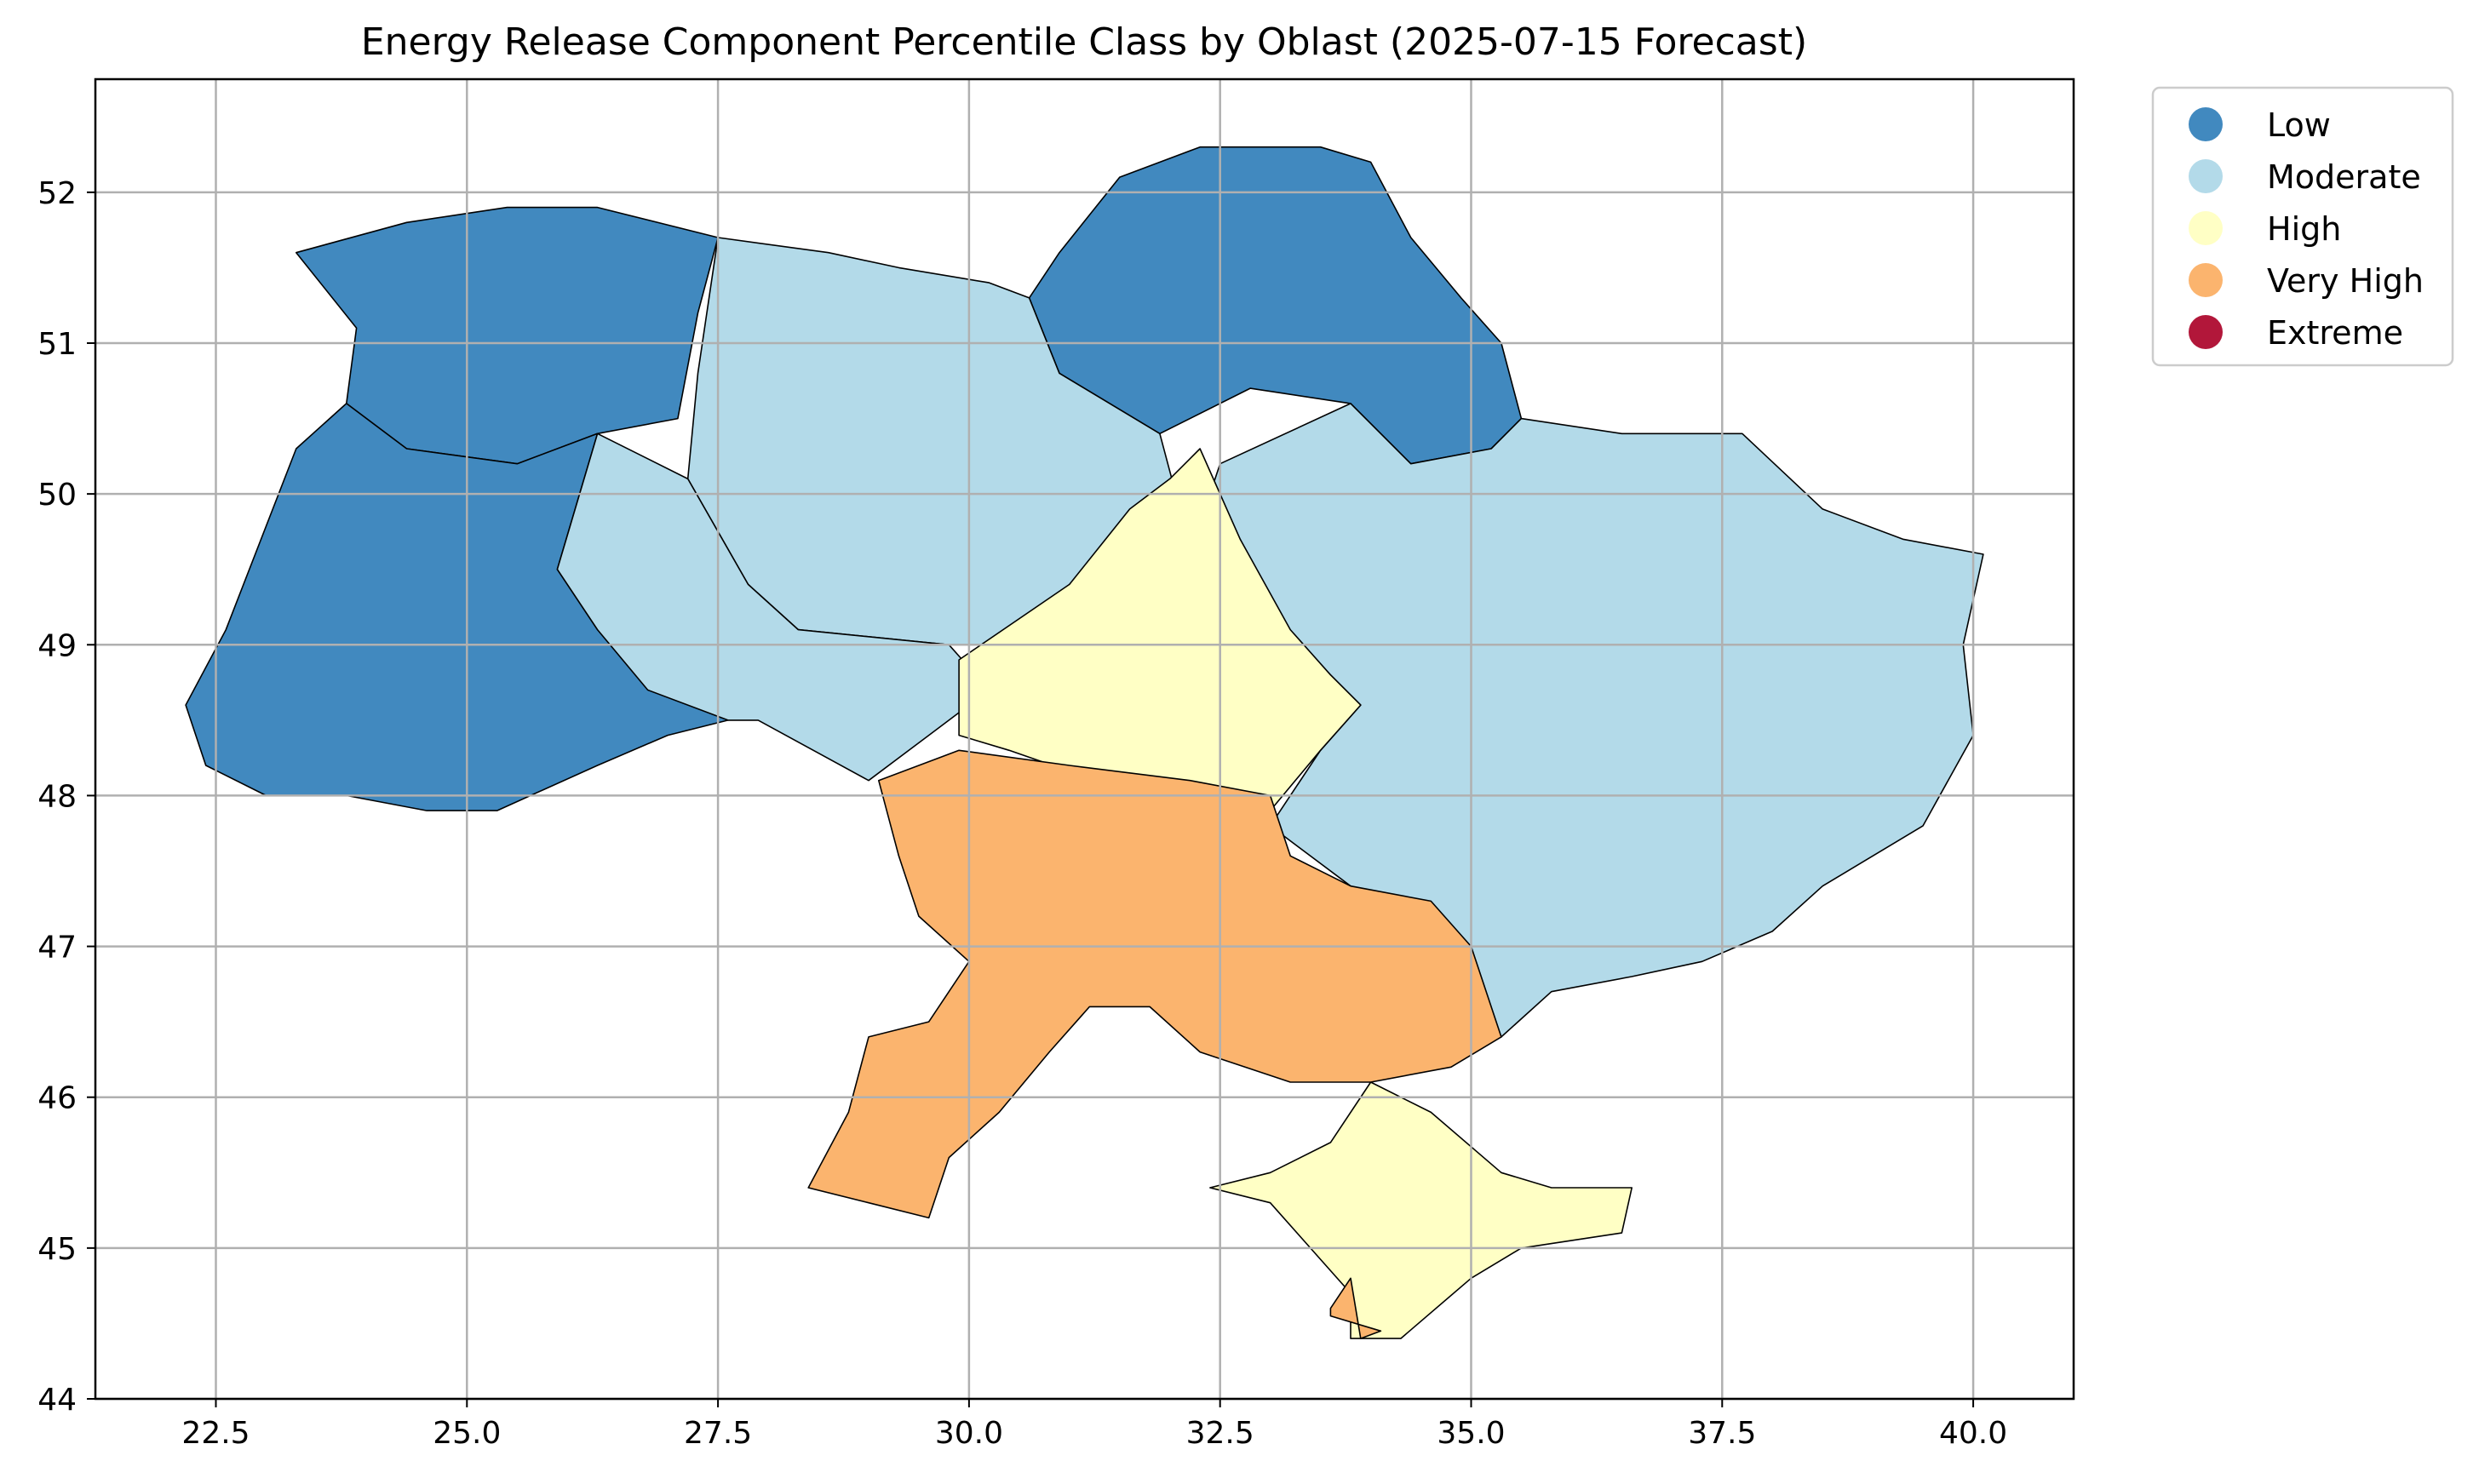 The height and width of the screenshot is (1484, 2479). I want to click on legend-label-low: Low, so click(2299, 125).